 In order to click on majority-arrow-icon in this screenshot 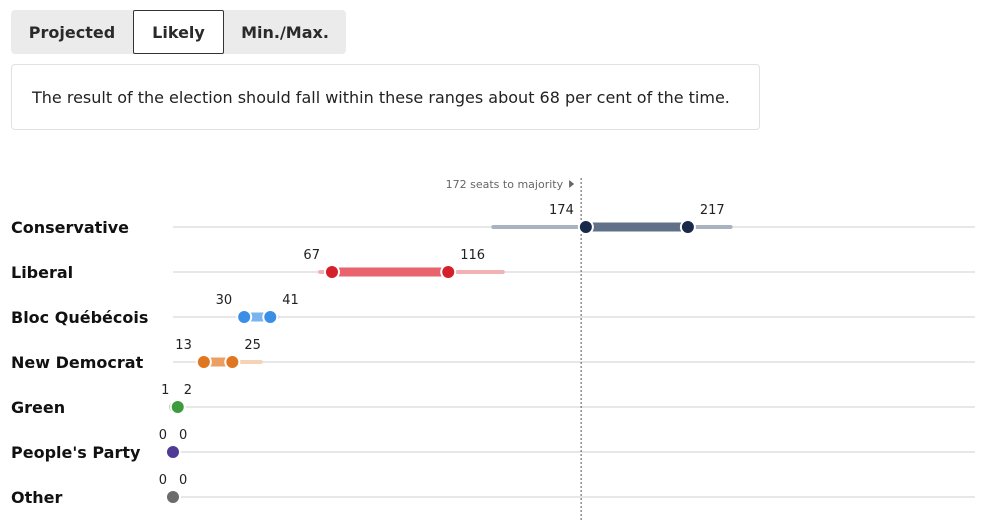, I will do `click(572, 184)`.